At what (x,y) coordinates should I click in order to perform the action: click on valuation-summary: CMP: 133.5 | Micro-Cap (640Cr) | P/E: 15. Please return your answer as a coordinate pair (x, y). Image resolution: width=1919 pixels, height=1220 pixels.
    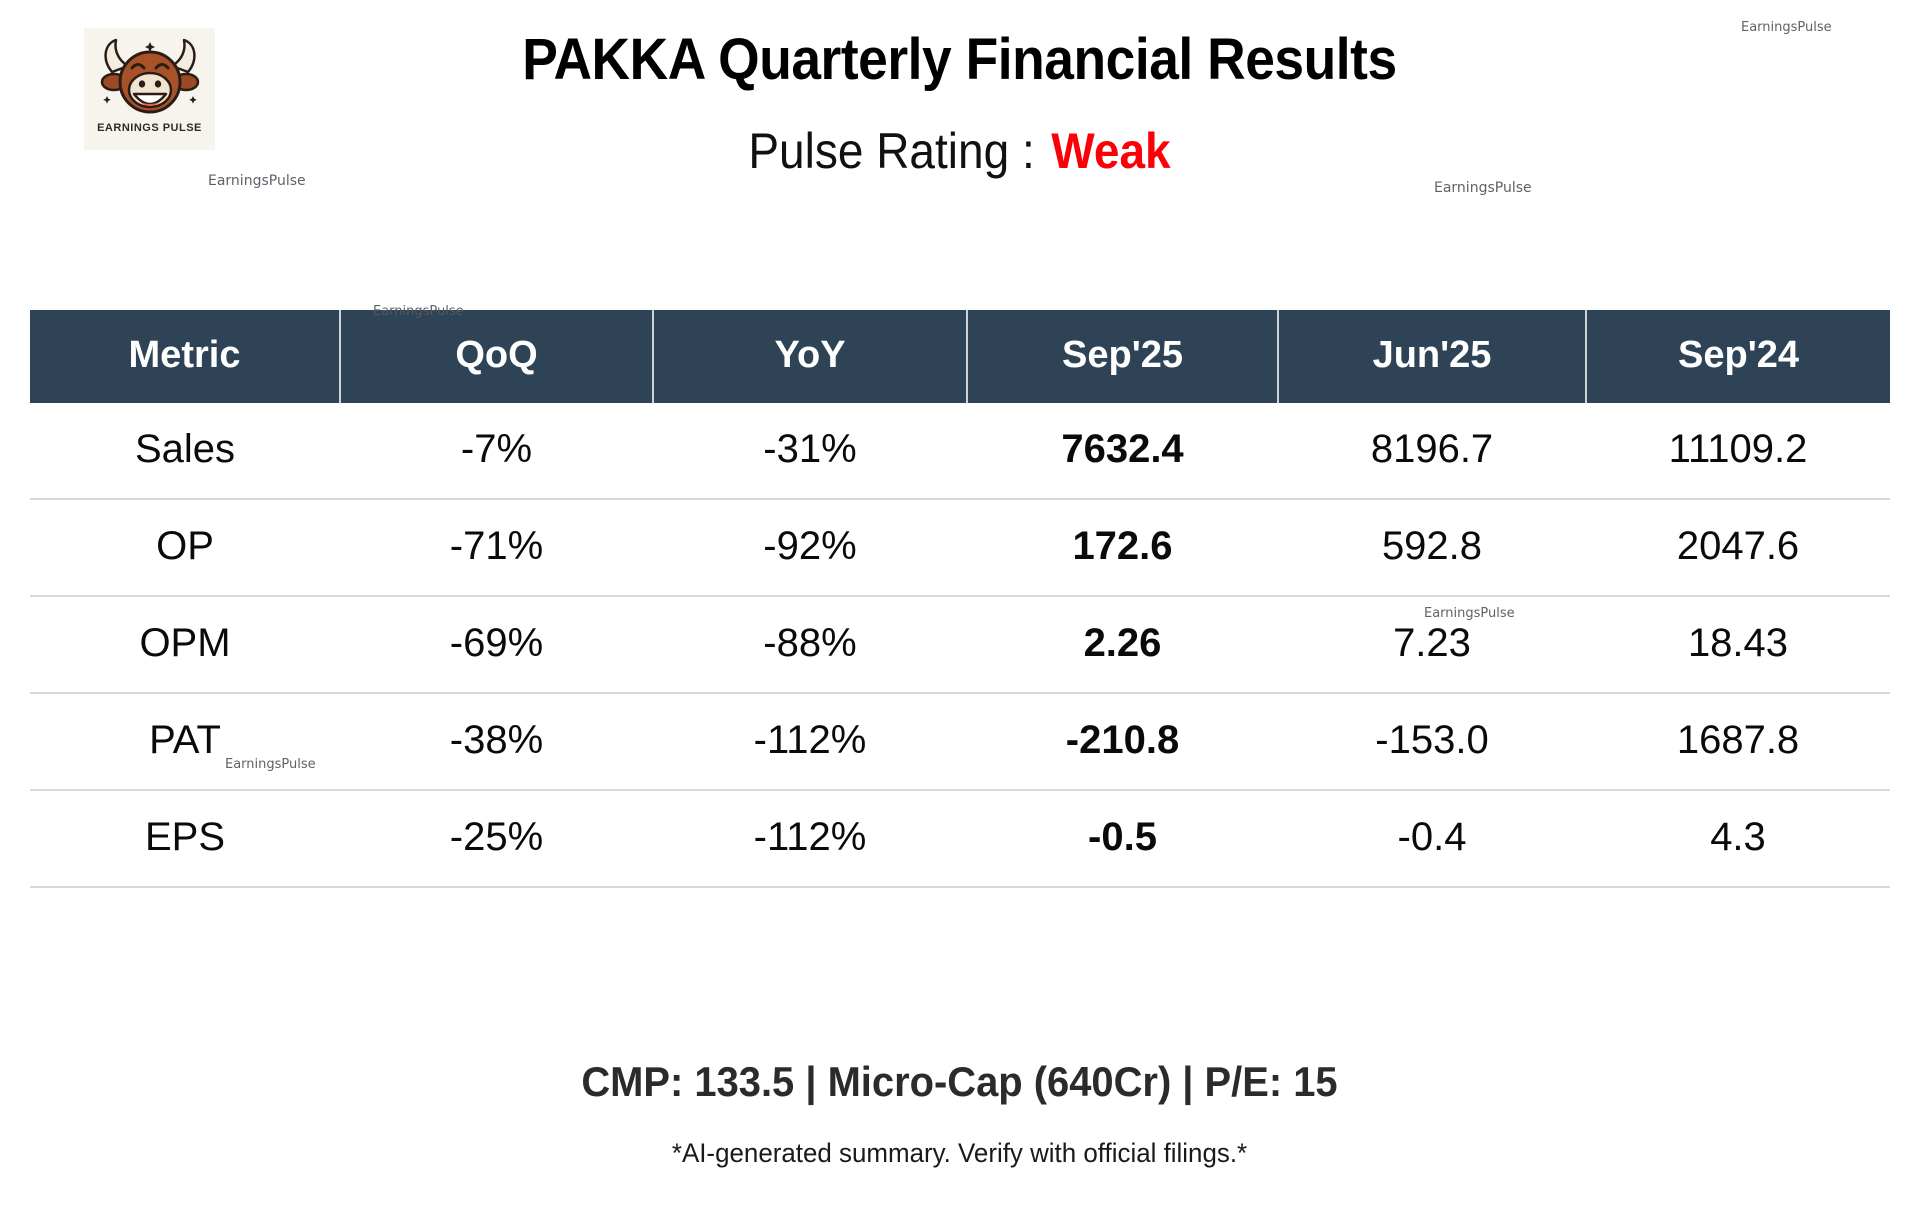
    Looking at the image, I should click on (959, 1081).